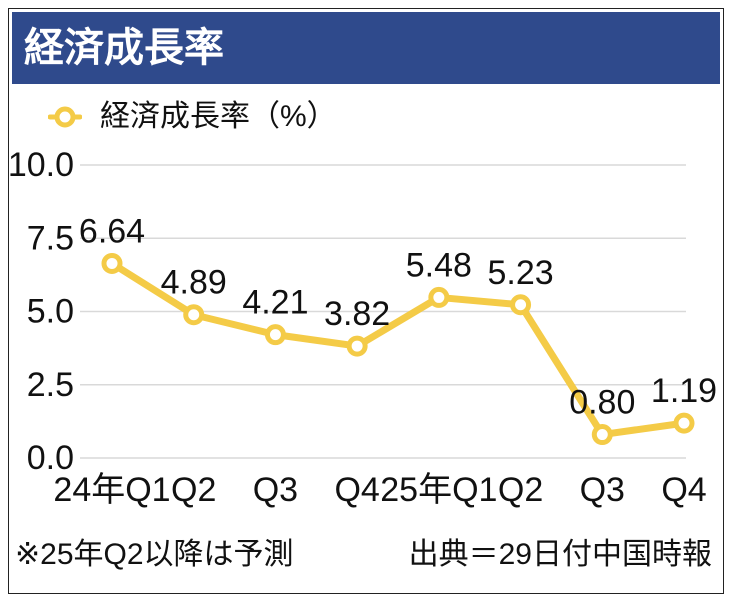  Describe the element at coordinates (154, 554) in the screenshot. I see `forecast-note: ※25年Q2以降は予測` at that location.